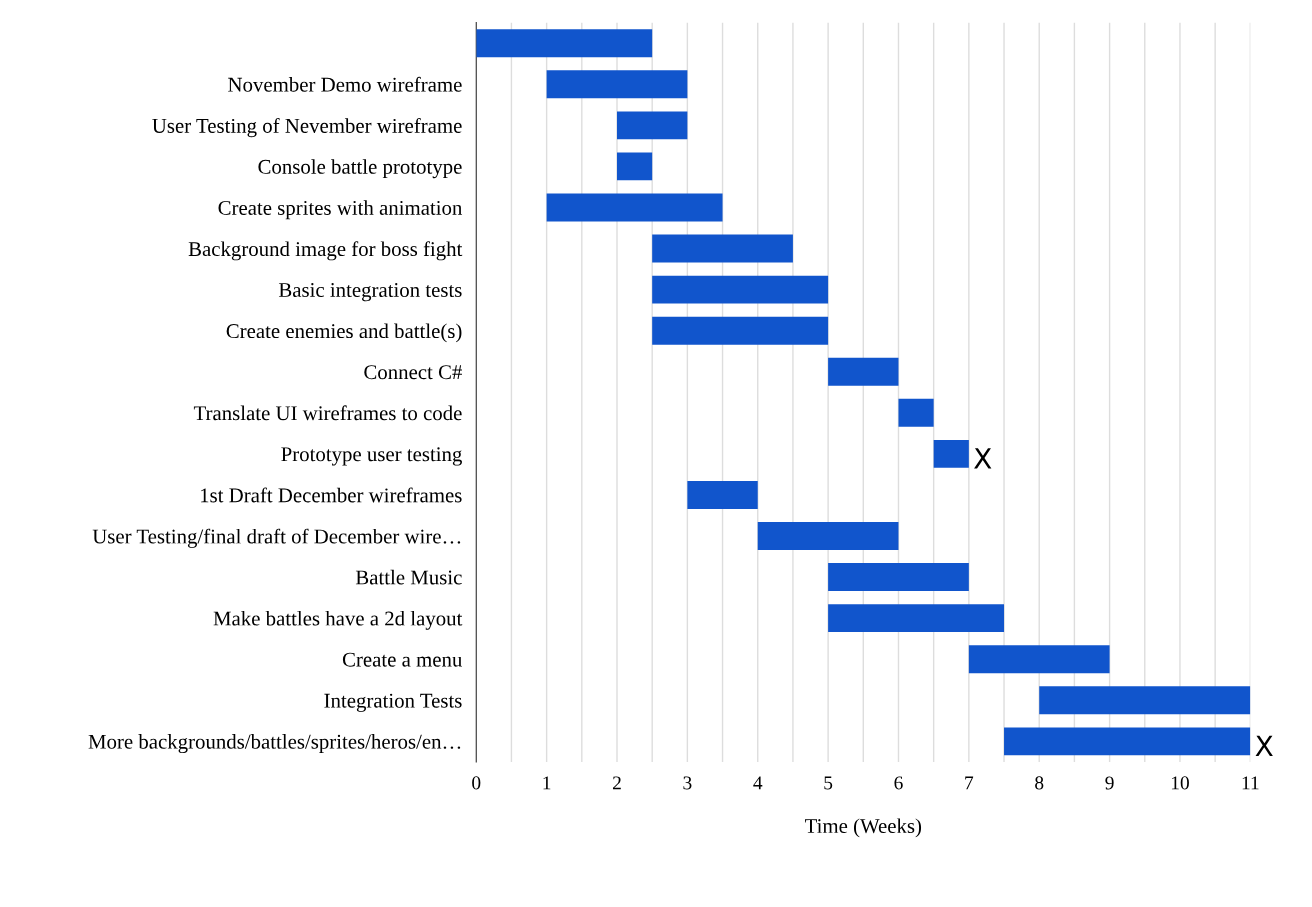  I want to click on x-tick-label: 9, so click(1109, 783).